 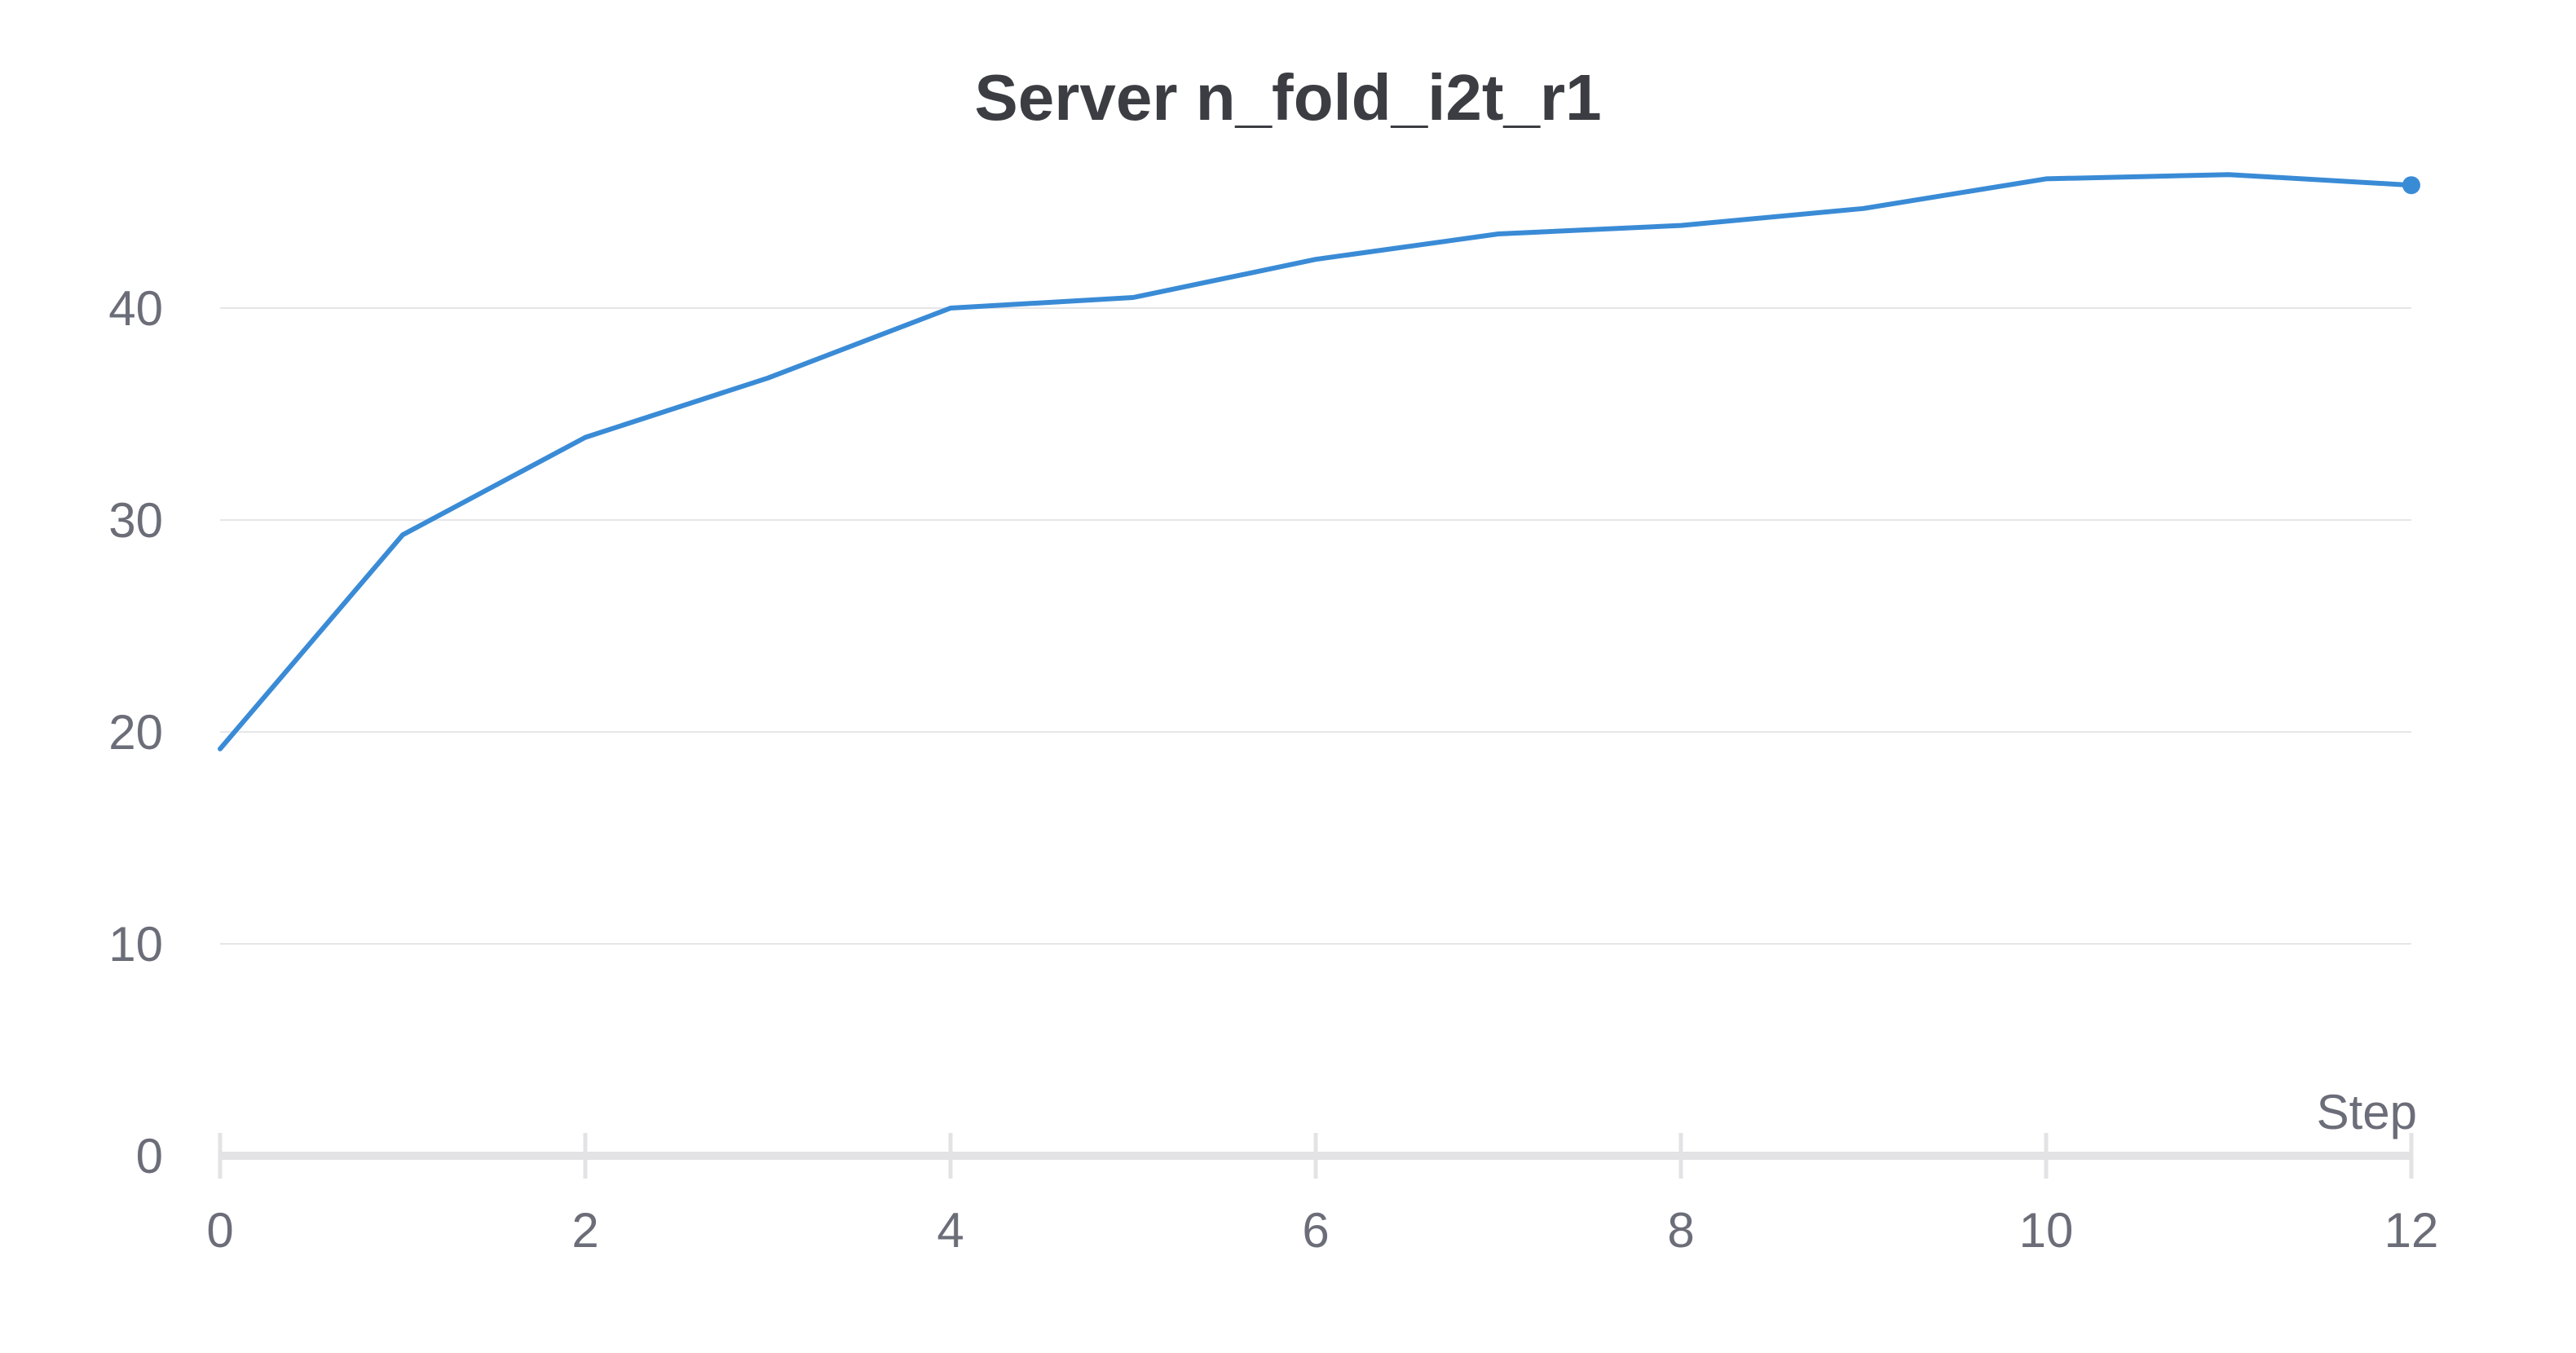 What do you see at coordinates (2046, 1230) in the screenshot?
I see `x-tick-label: 10` at bounding box center [2046, 1230].